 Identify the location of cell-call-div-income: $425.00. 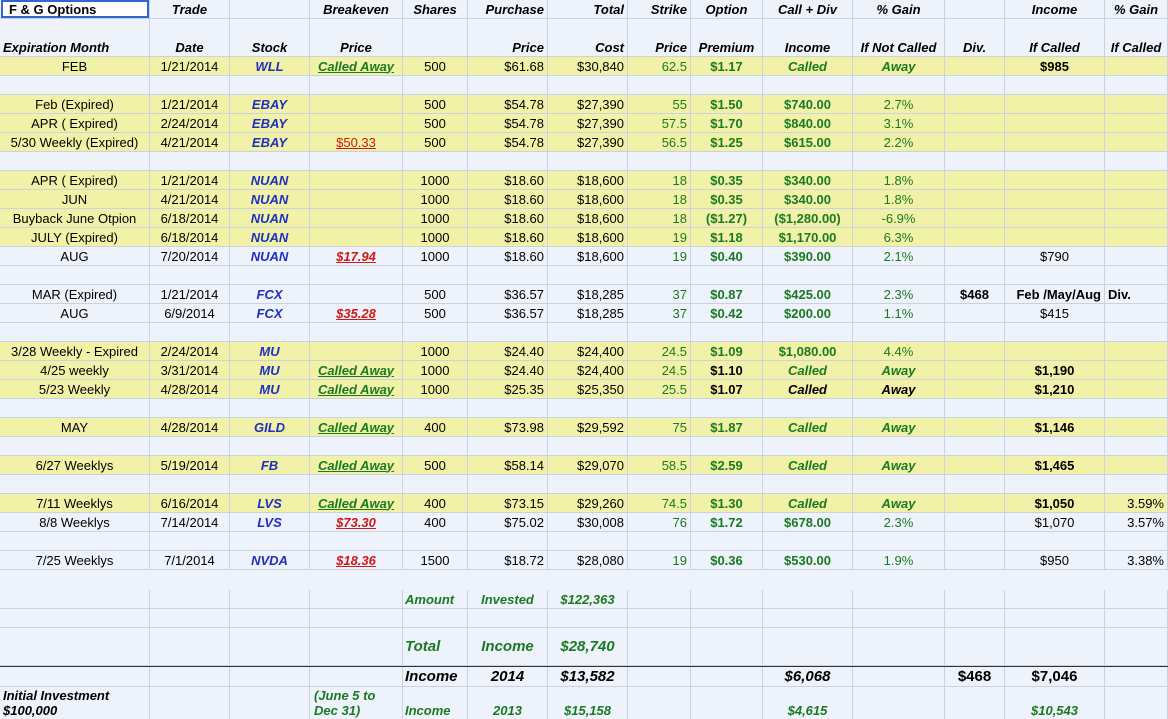
(808, 294).